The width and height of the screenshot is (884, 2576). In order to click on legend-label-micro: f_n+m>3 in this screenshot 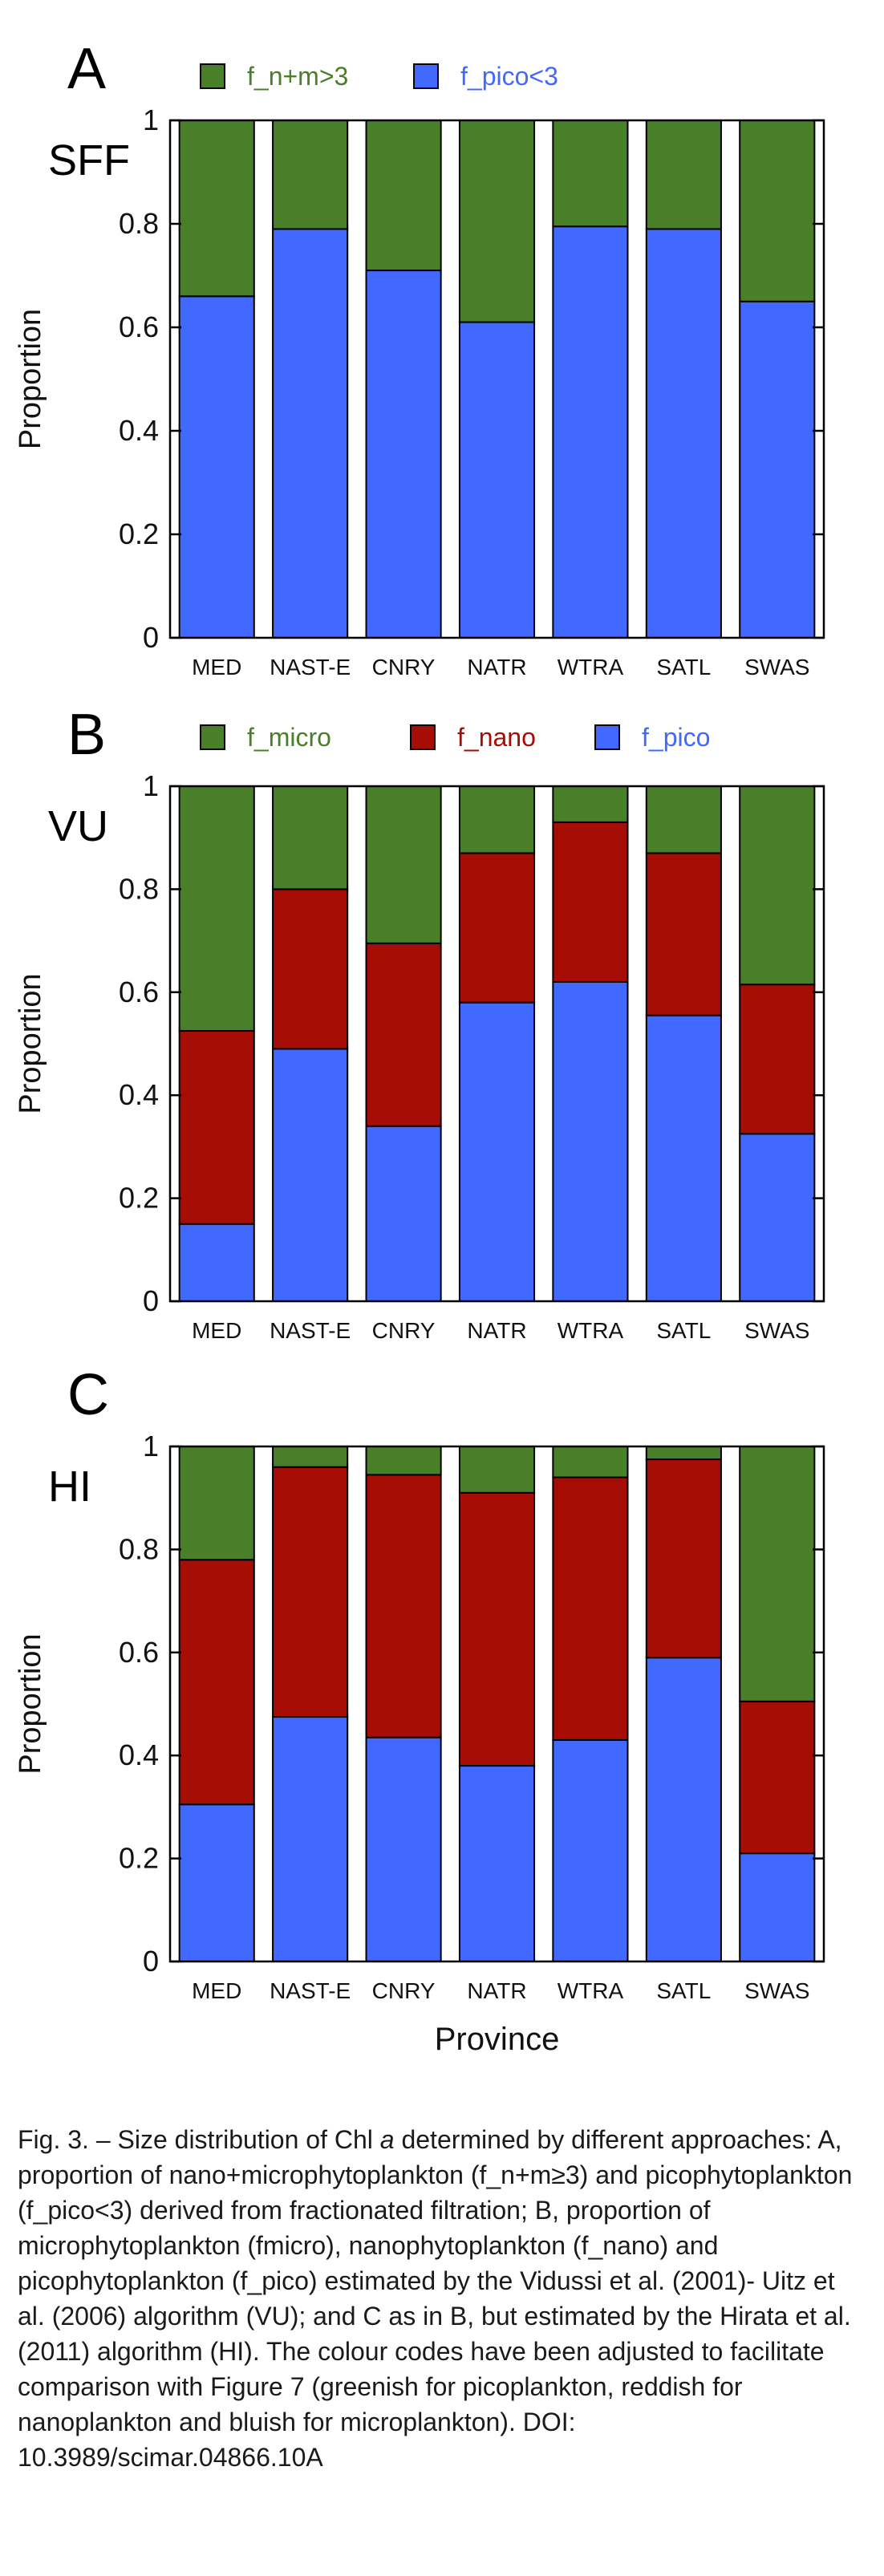, I will do `click(297, 76)`.